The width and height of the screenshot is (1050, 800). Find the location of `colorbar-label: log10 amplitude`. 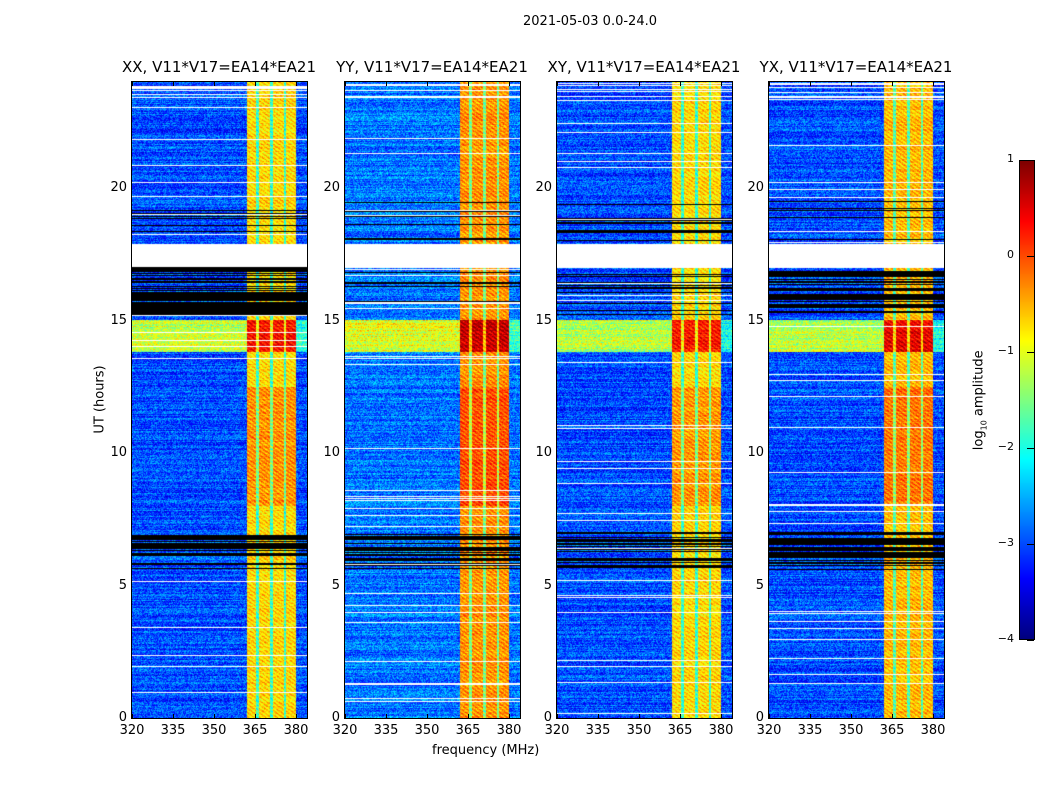

colorbar-label: log10 amplitude is located at coordinates (980, 400).